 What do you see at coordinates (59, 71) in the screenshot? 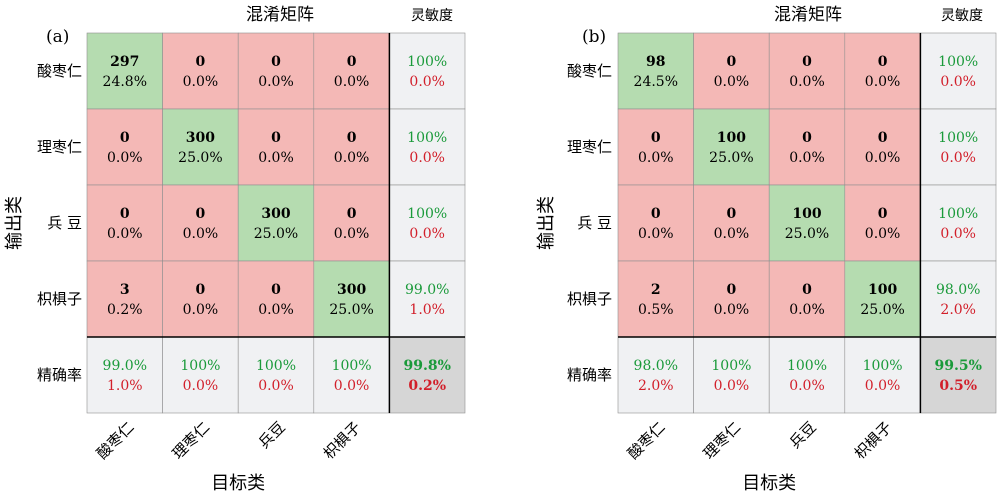
I see `row-label: 酸枣仁` at bounding box center [59, 71].